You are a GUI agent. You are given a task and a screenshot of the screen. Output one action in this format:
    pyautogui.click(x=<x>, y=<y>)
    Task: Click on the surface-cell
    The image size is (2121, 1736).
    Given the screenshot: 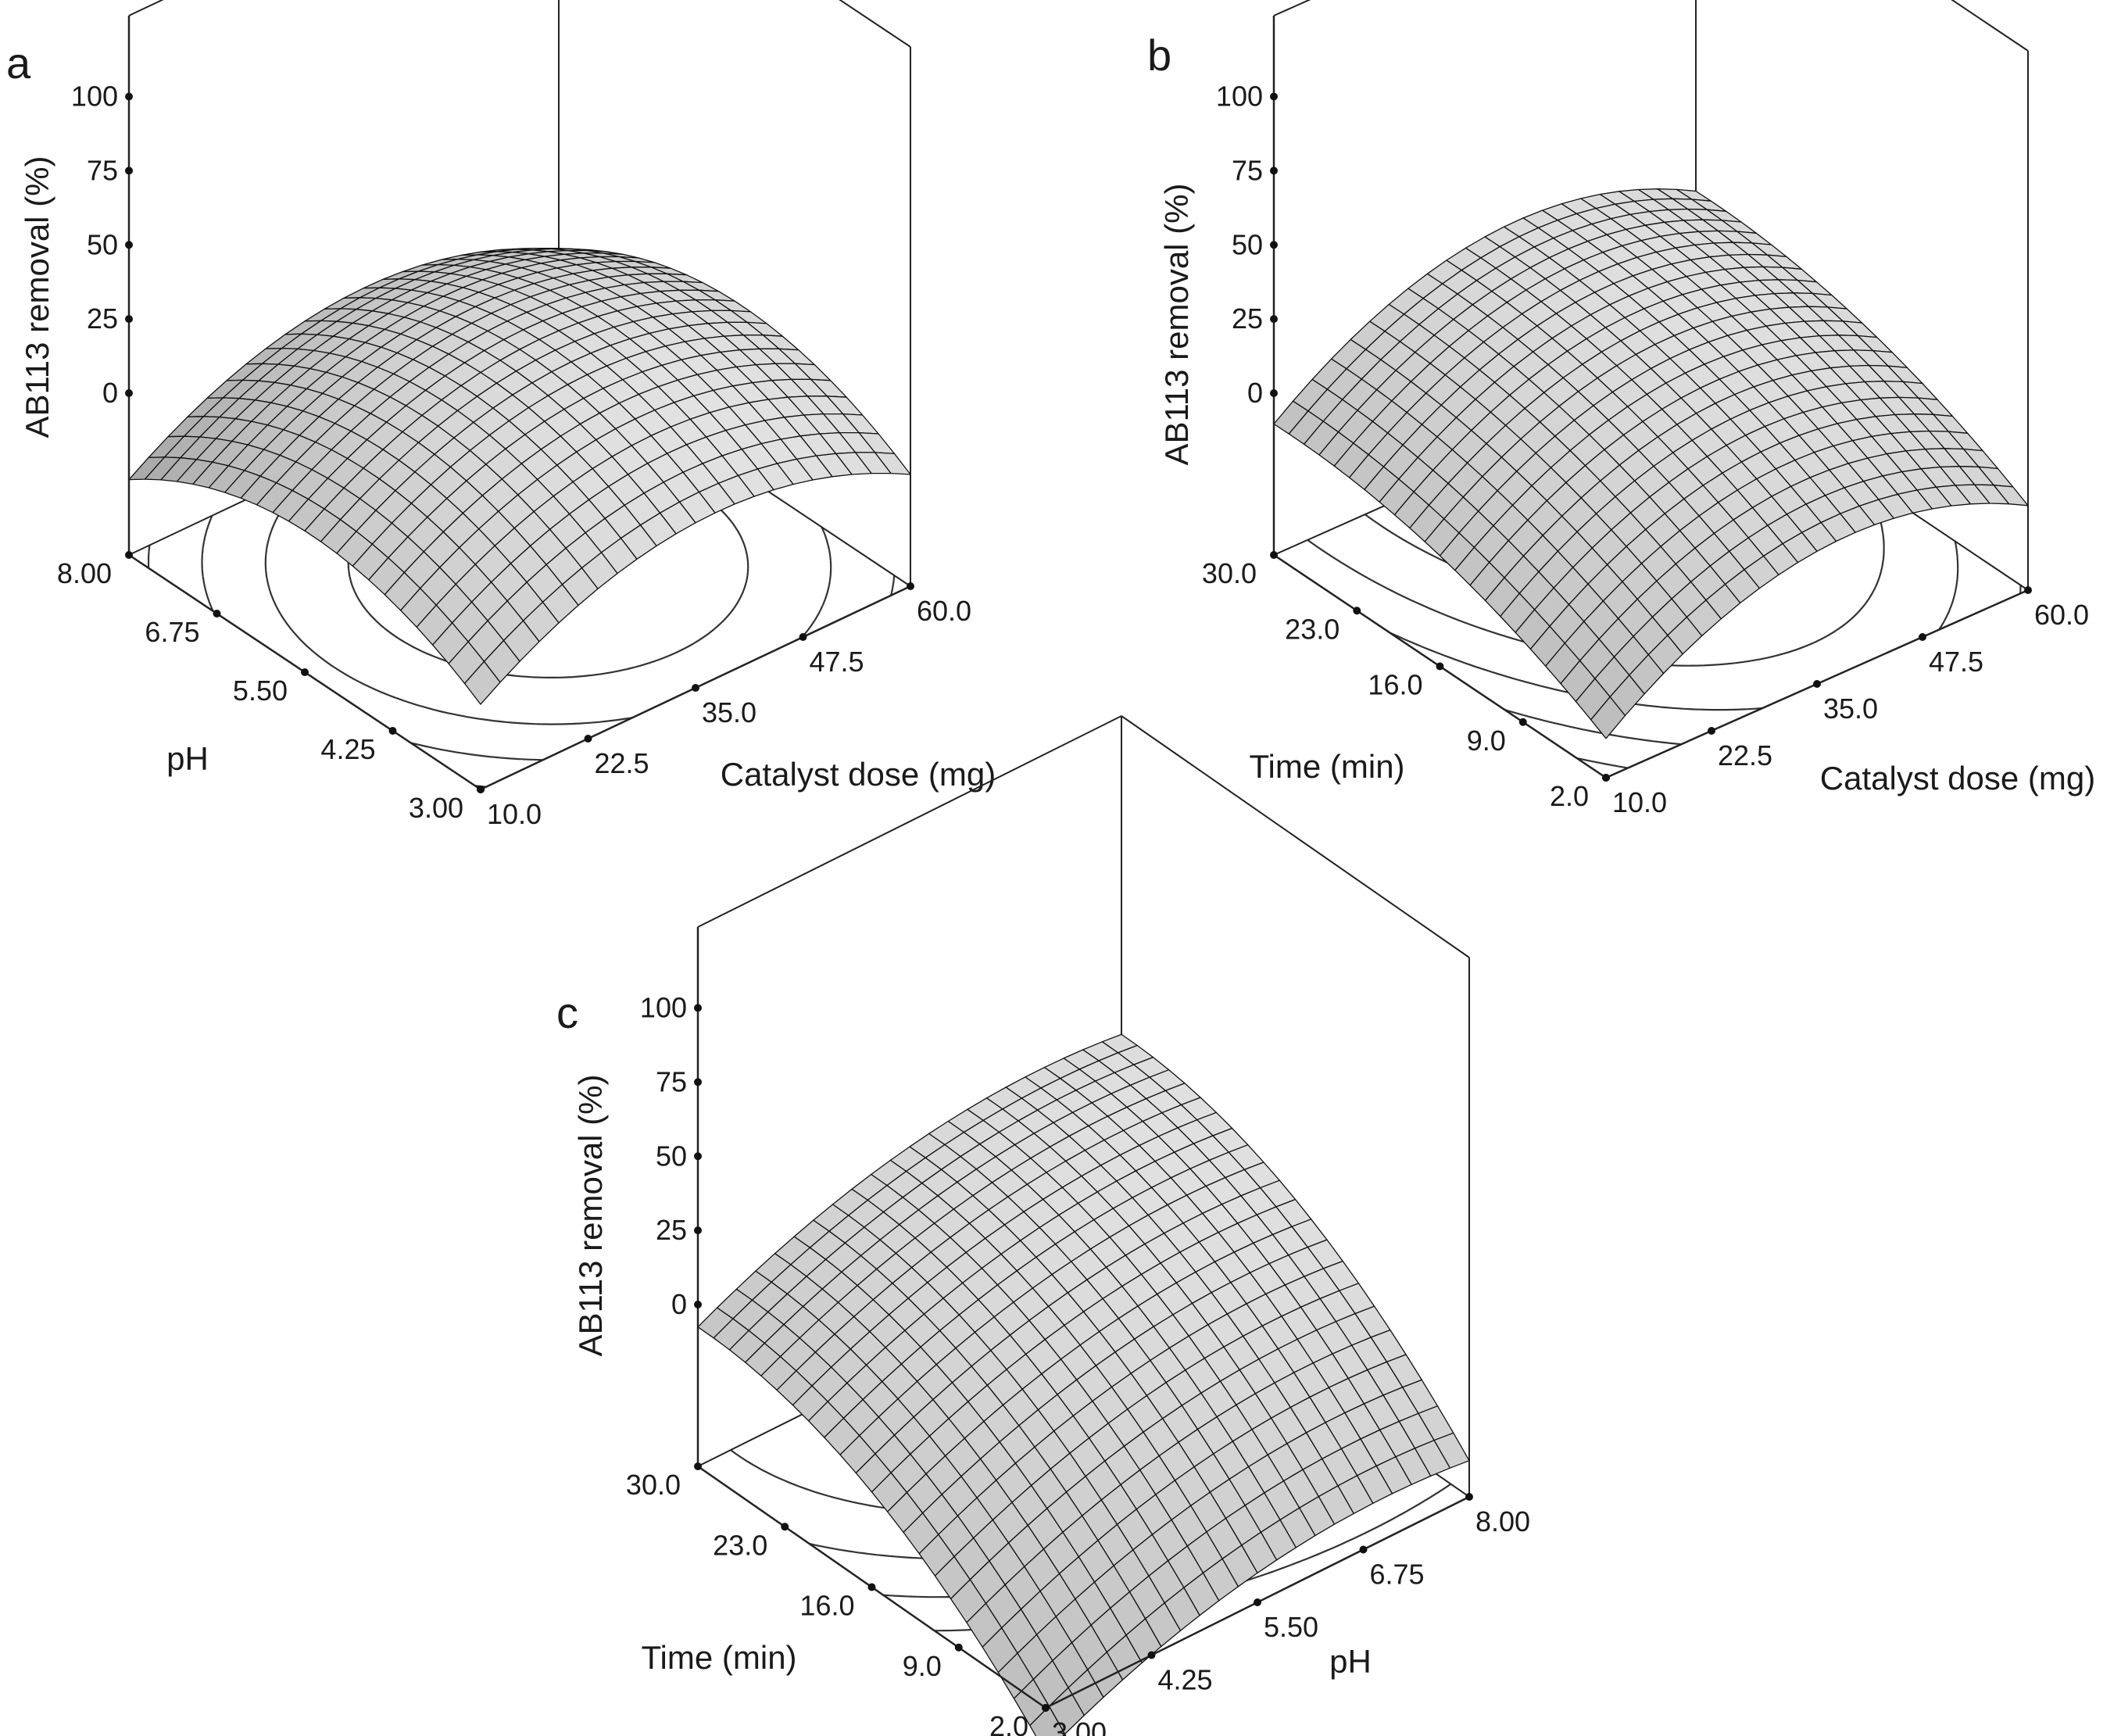 What is the action you would take?
    pyautogui.click(x=1608, y=717)
    